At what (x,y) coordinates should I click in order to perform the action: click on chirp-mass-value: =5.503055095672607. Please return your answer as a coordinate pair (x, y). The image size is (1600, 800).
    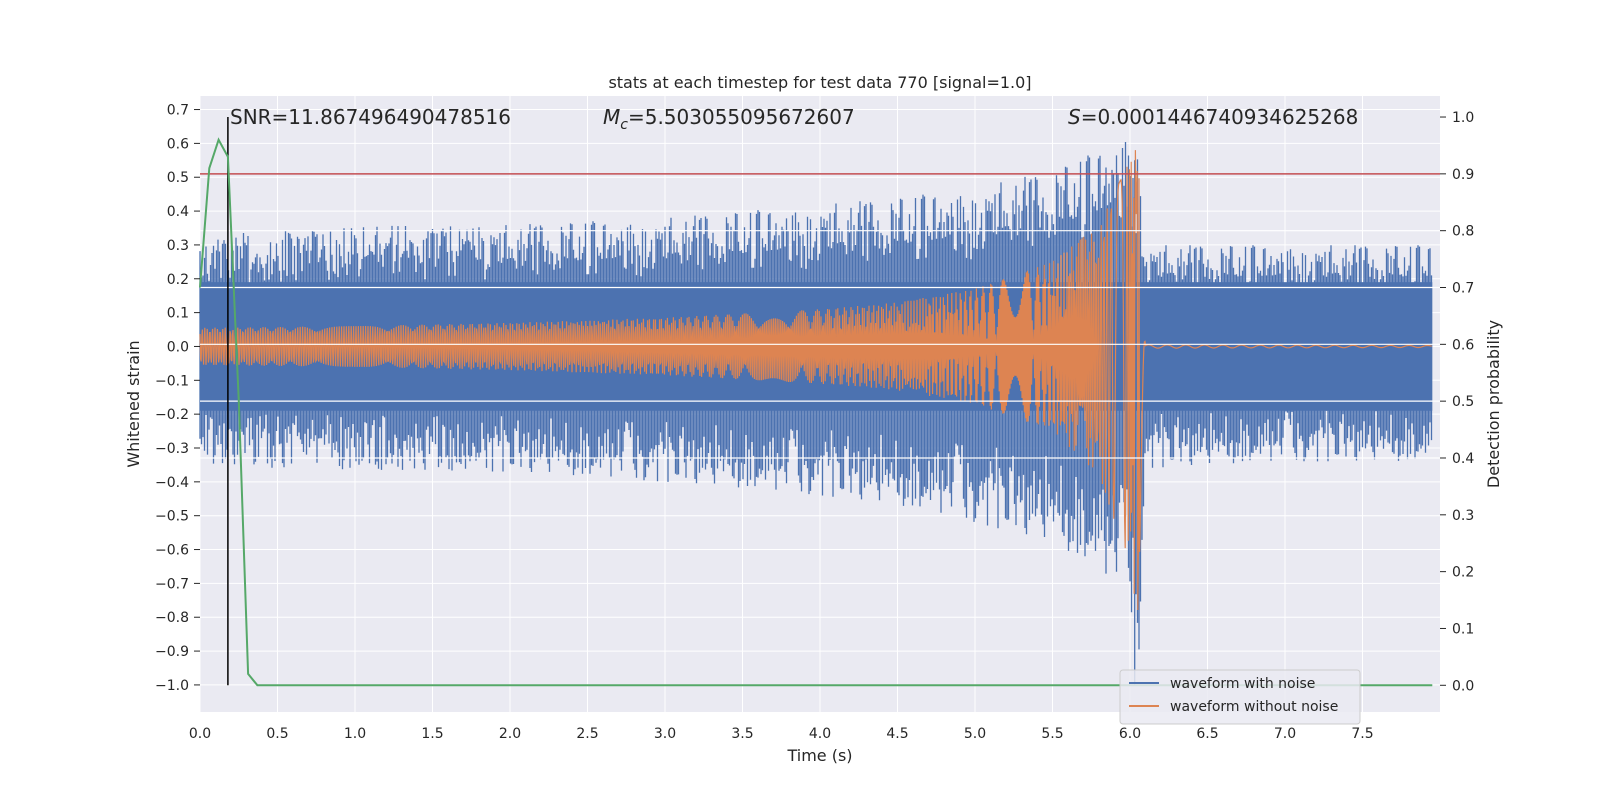
    Looking at the image, I should click on (741, 117).